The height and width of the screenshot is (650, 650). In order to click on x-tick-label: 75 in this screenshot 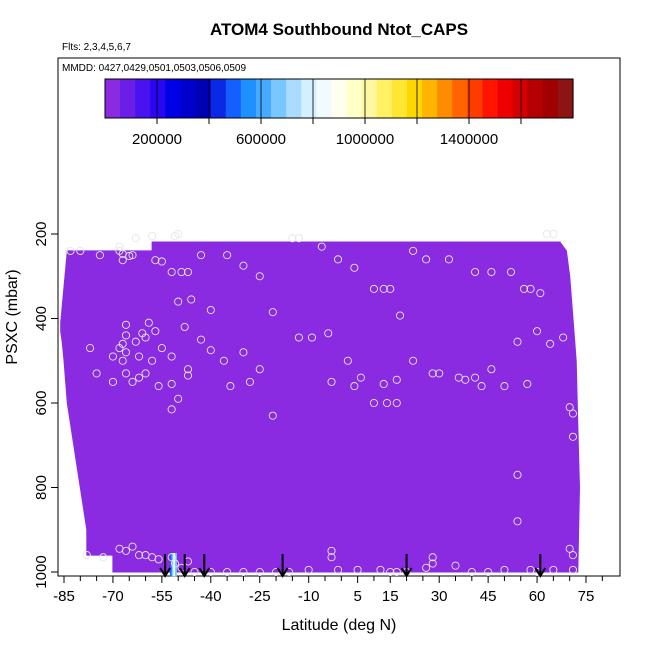, I will do `click(586, 596)`.